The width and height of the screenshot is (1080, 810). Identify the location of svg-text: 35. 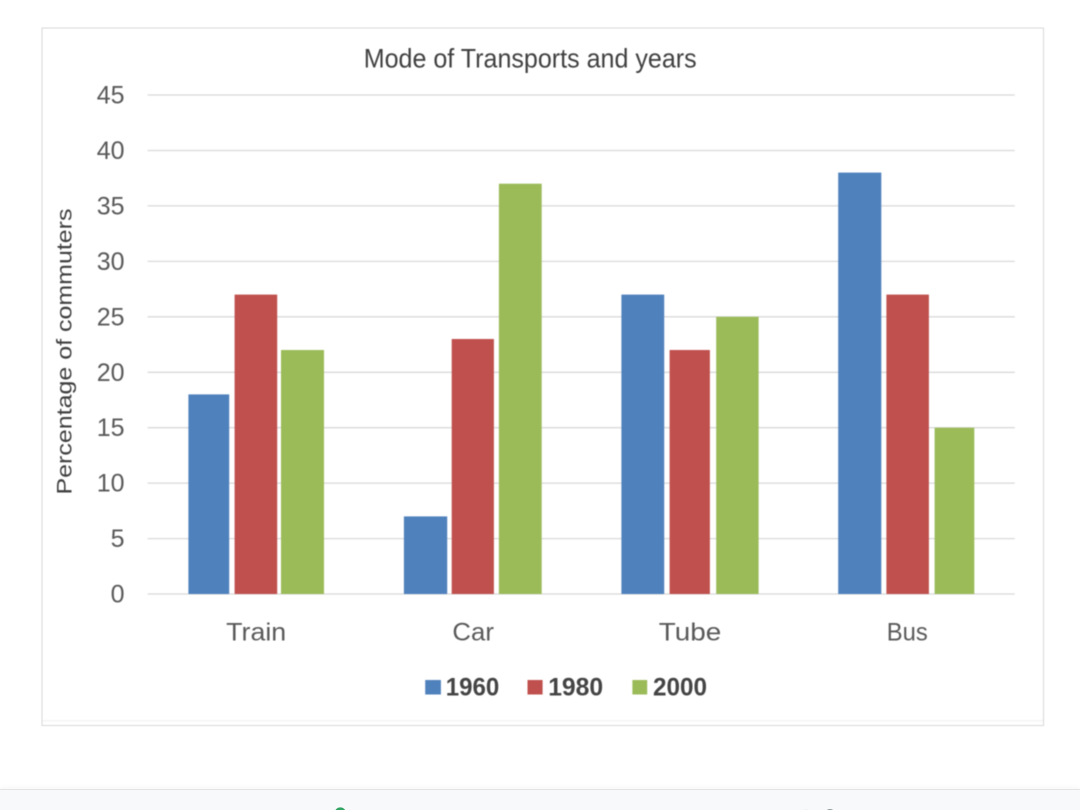
(111, 206).